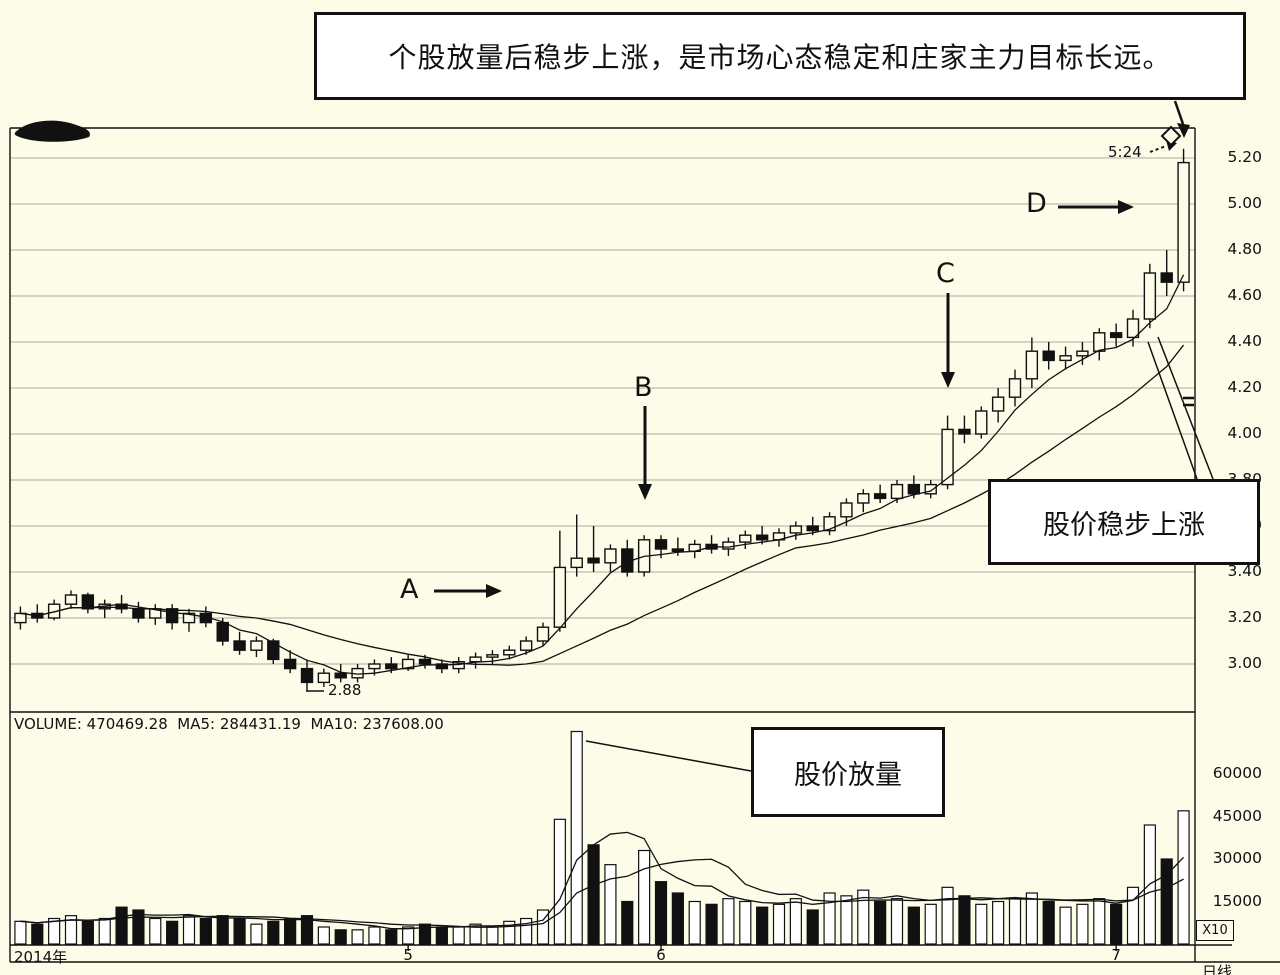  I want to click on price-tick-label: 4.60, so click(1244, 295).